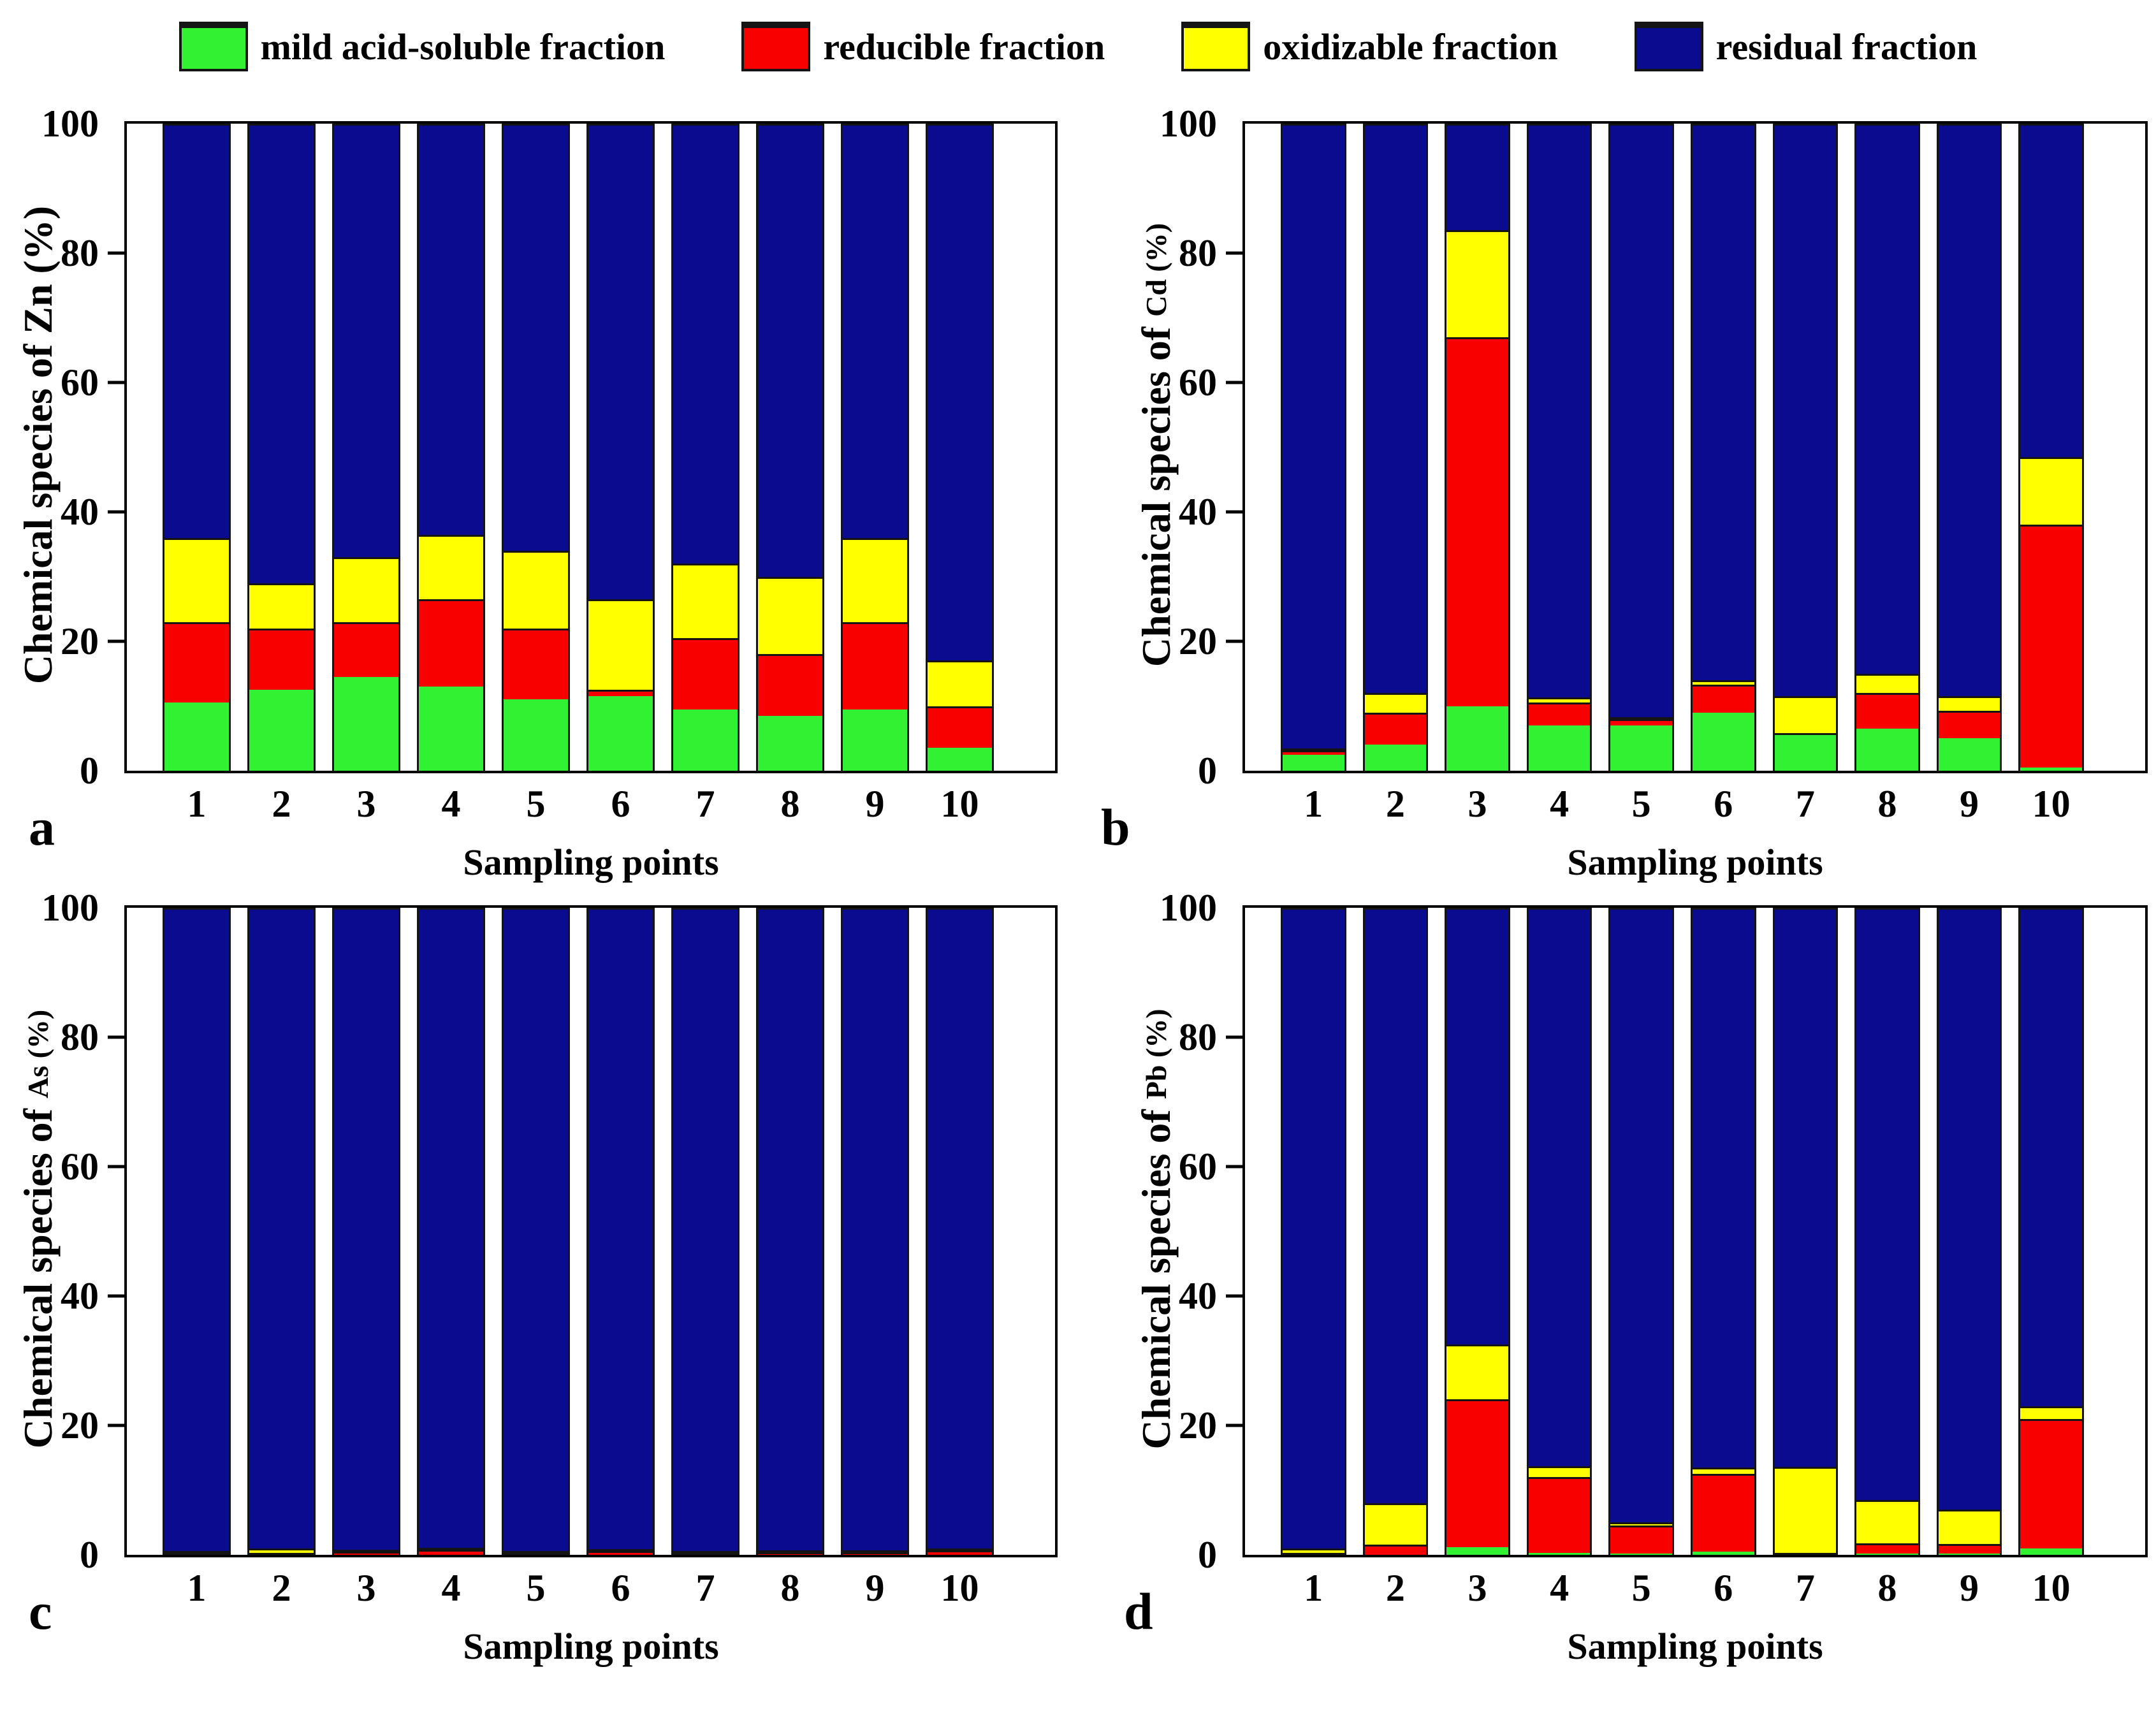 This screenshot has width=2156, height=1711. I want to click on x-tick-label: 4, so click(1560, 1588).